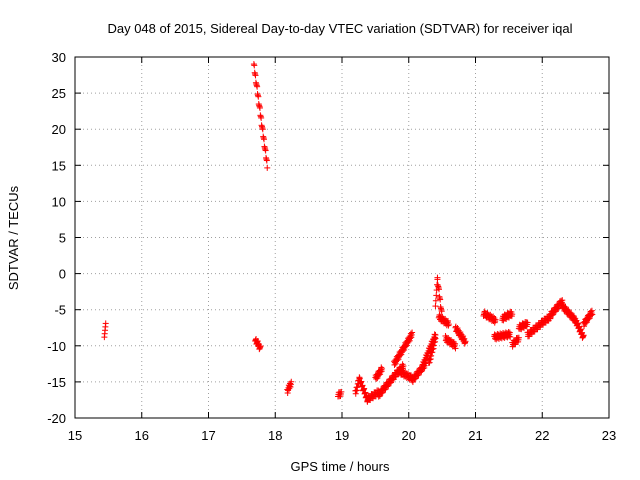  I want to click on y-tick-label: -10, so click(56, 346).